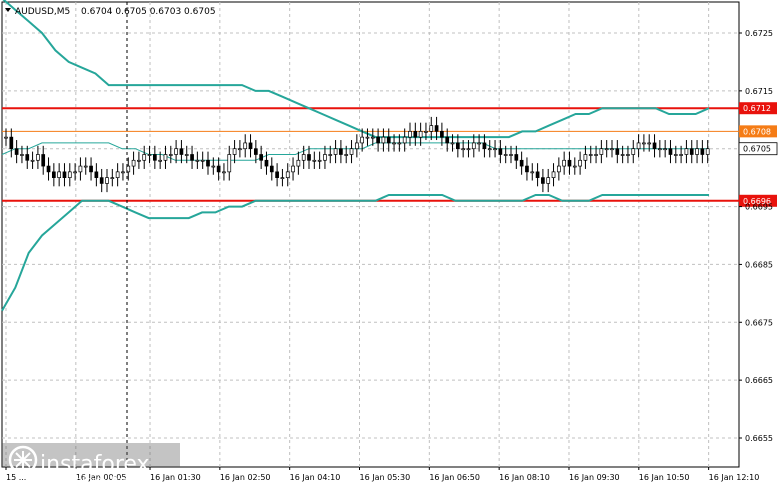 This screenshot has width=781, height=489. What do you see at coordinates (95, 464) in the screenshot?
I see `watermark-brand: instaforex` at bounding box center [95, 464].